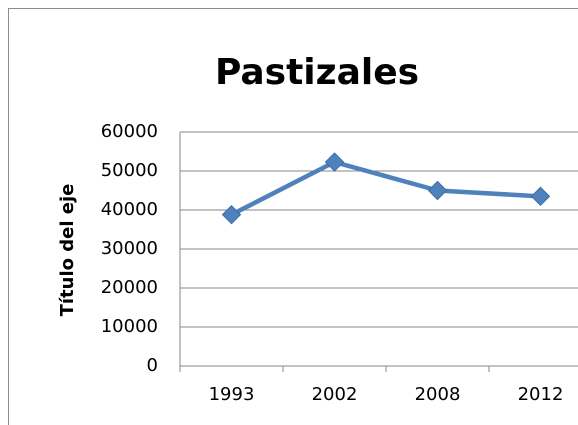 This screenshot has height=425, width=578. Describe the element at coordinates (129, 326) in the screenshot. I see `y-tick-label: 10000` at that location.